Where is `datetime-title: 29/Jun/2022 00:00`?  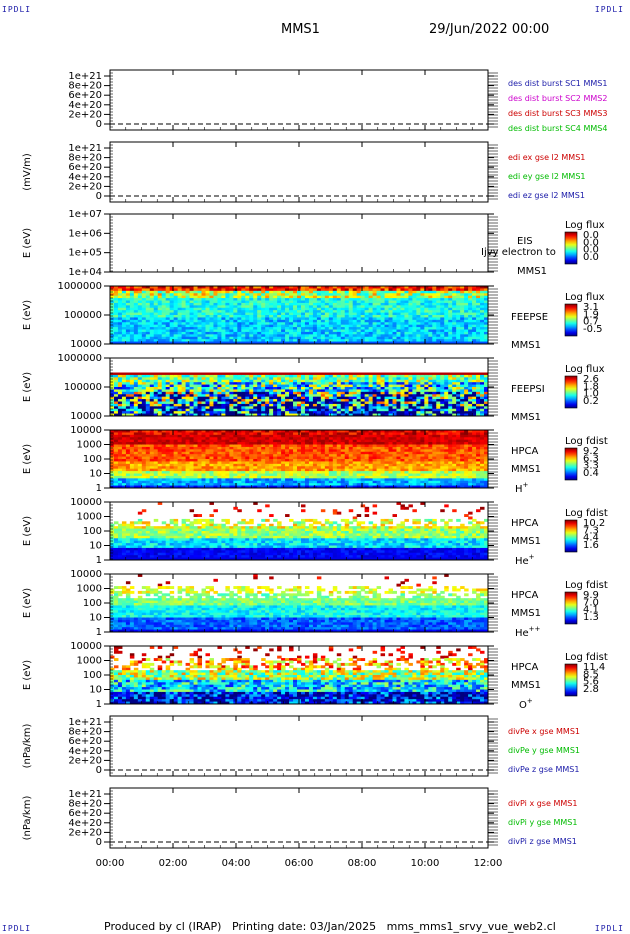 datetime-title: 29/Jun/2022 00:00 is located at coordinates (489, 29).